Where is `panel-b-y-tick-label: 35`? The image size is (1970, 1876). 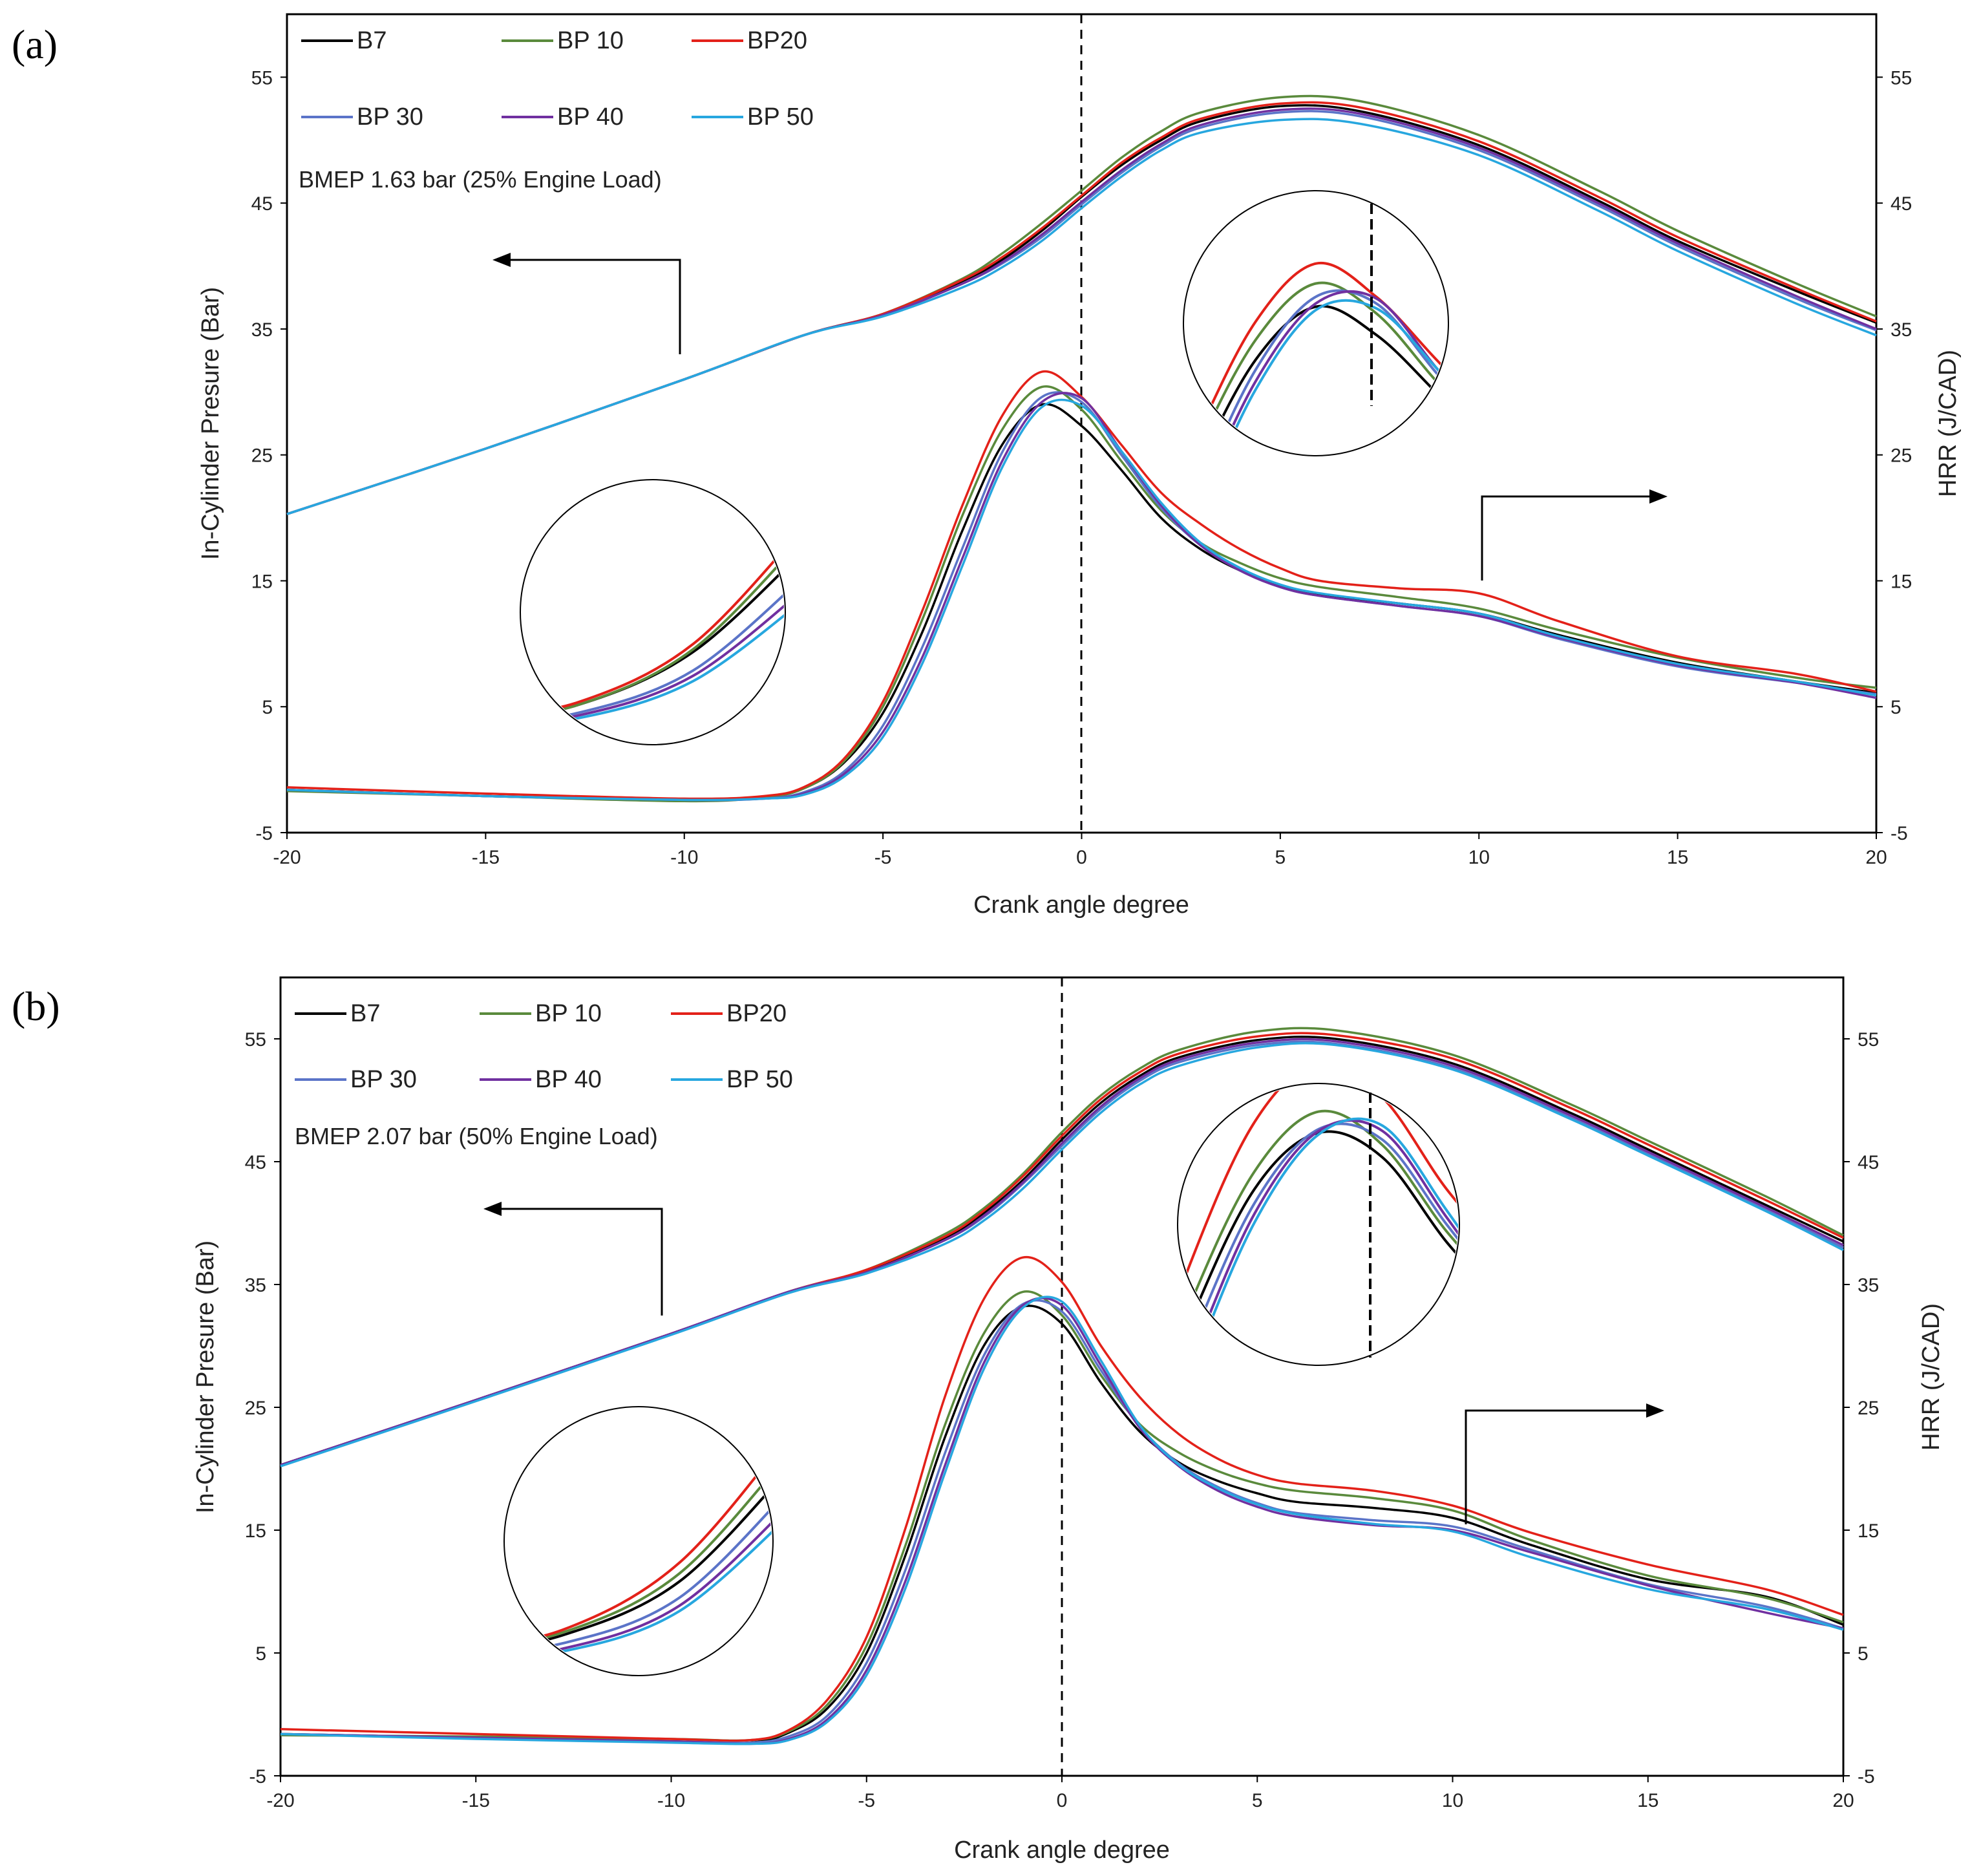 panel-b-y-tick-label: 35 is located at coordinates (255, 1286).